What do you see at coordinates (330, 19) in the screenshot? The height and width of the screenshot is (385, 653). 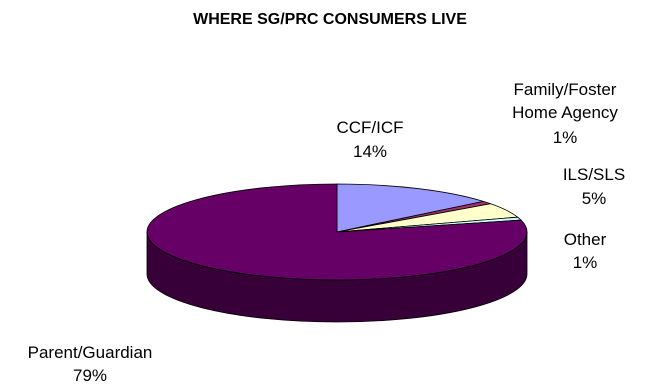 I see `chart-title: WHERE SG/PRC CONSUMERS LIVE` at bounding box center [330, 19].